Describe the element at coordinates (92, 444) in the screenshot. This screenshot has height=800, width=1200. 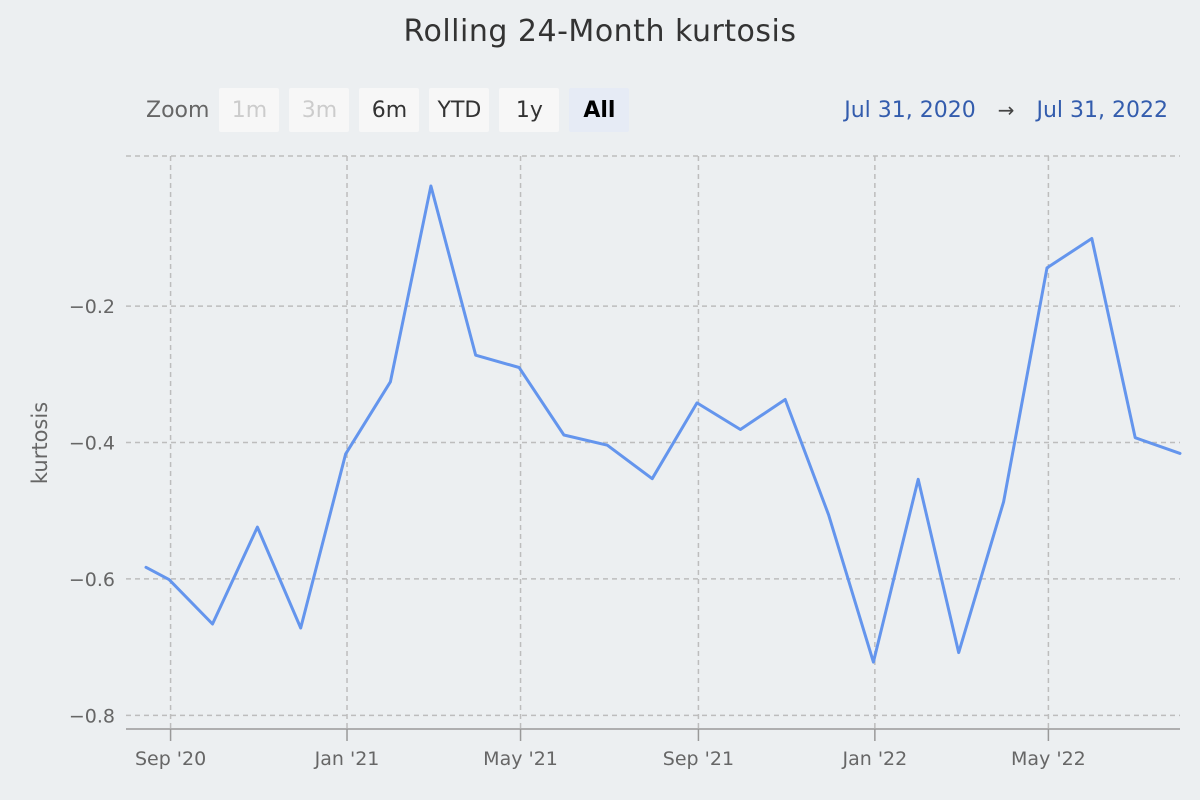
I see `y-tick-label: −0.4` at that location.